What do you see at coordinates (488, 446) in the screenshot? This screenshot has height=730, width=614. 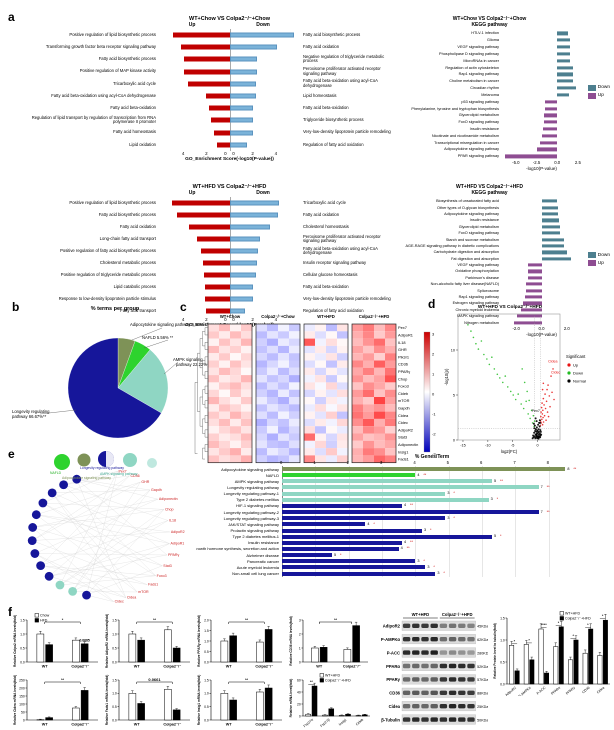 I see `svg-text: -10` at bounding box center [488, 446].